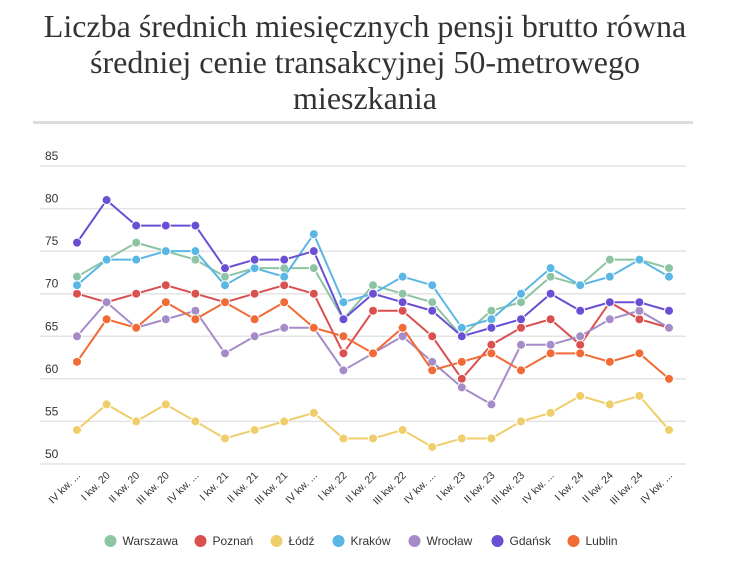 The height and width of the screenshot is (575, 732). What do you see at coordinates (52, 284) in the screenshot?
I see `y-tick-label: 70` at bounding box center [52, 284].